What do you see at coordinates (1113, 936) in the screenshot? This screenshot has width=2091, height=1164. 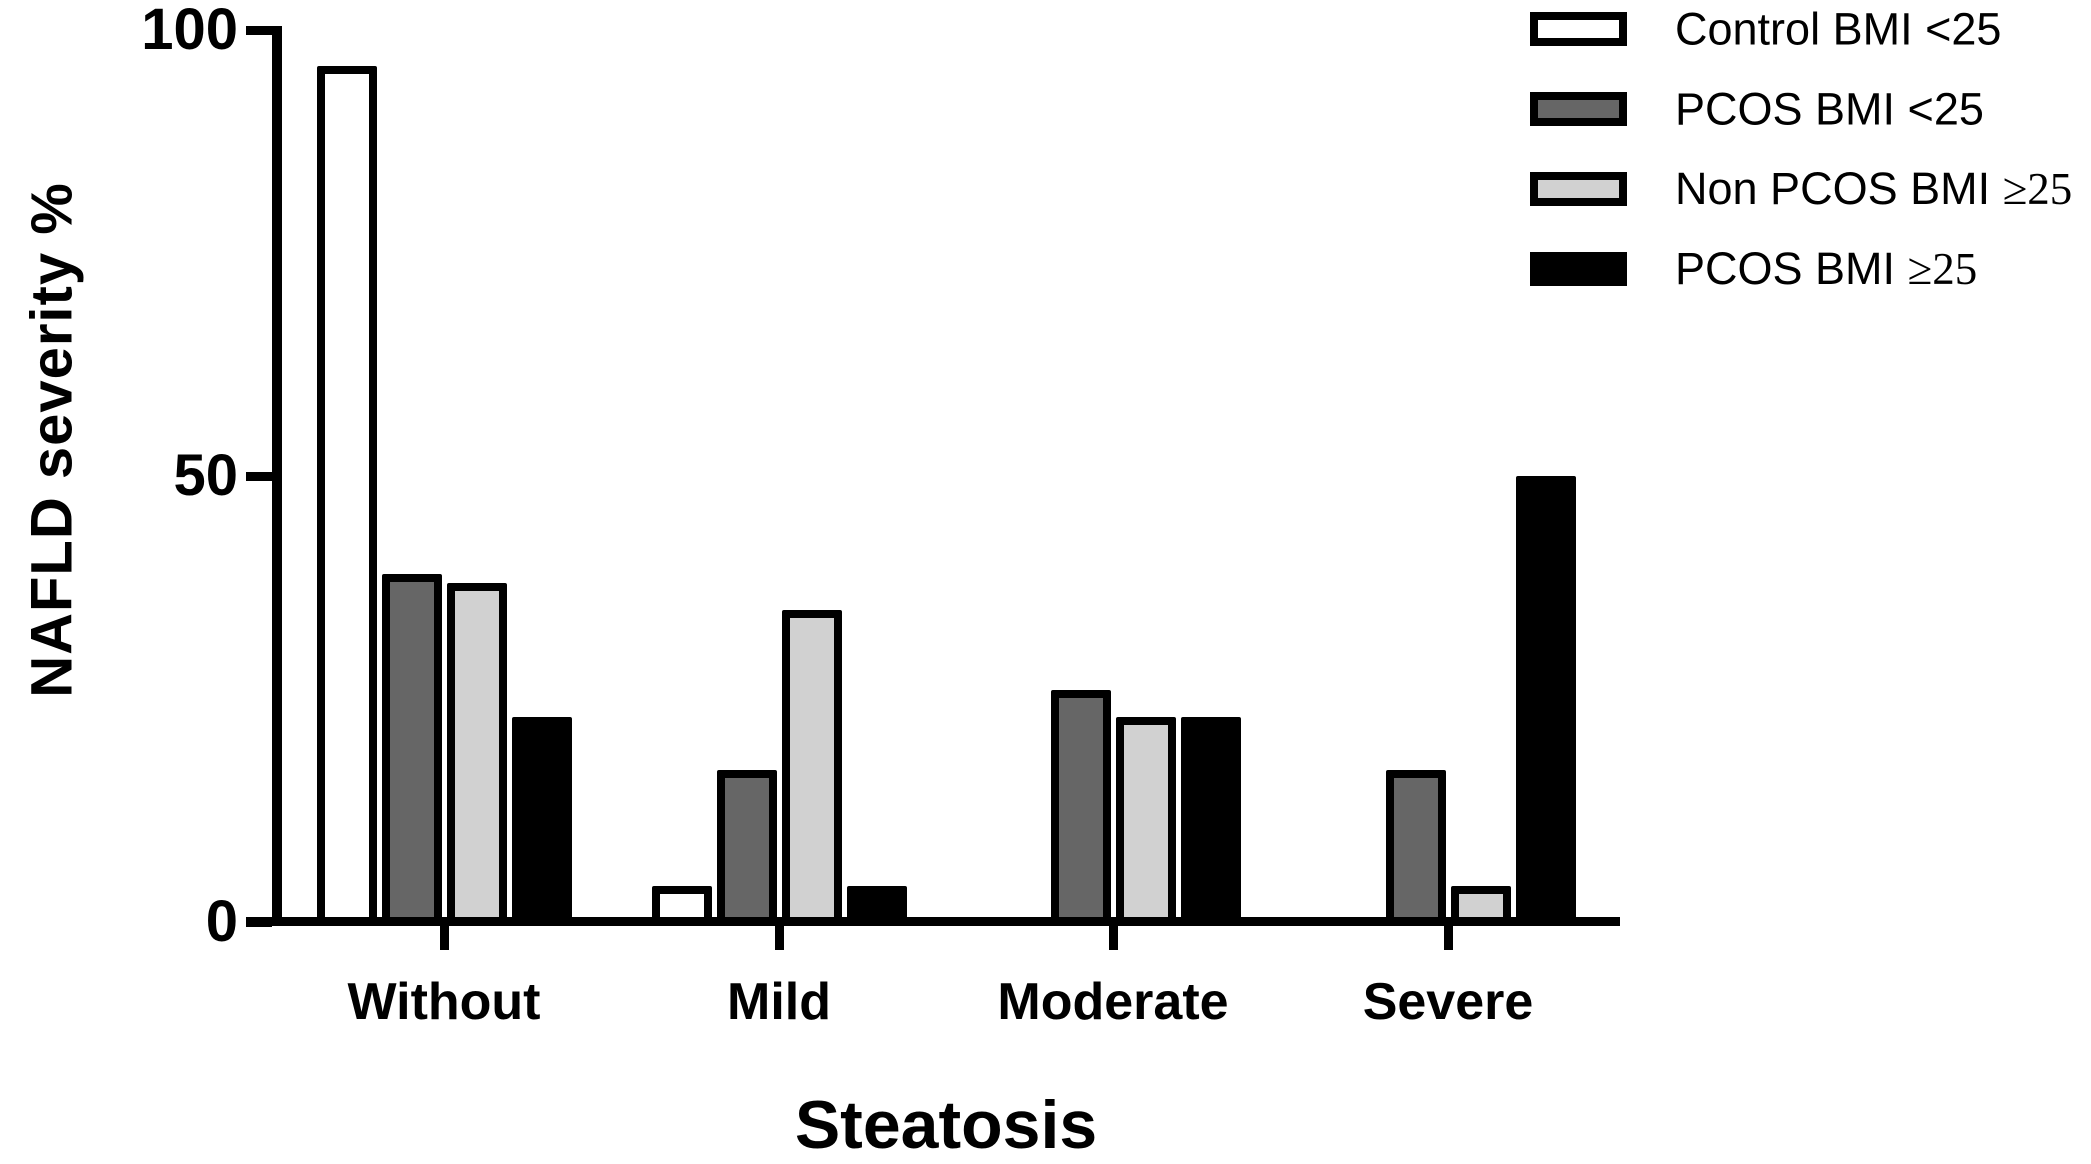 I see `x-tick-moderate` at bounding box center [1113, 936].